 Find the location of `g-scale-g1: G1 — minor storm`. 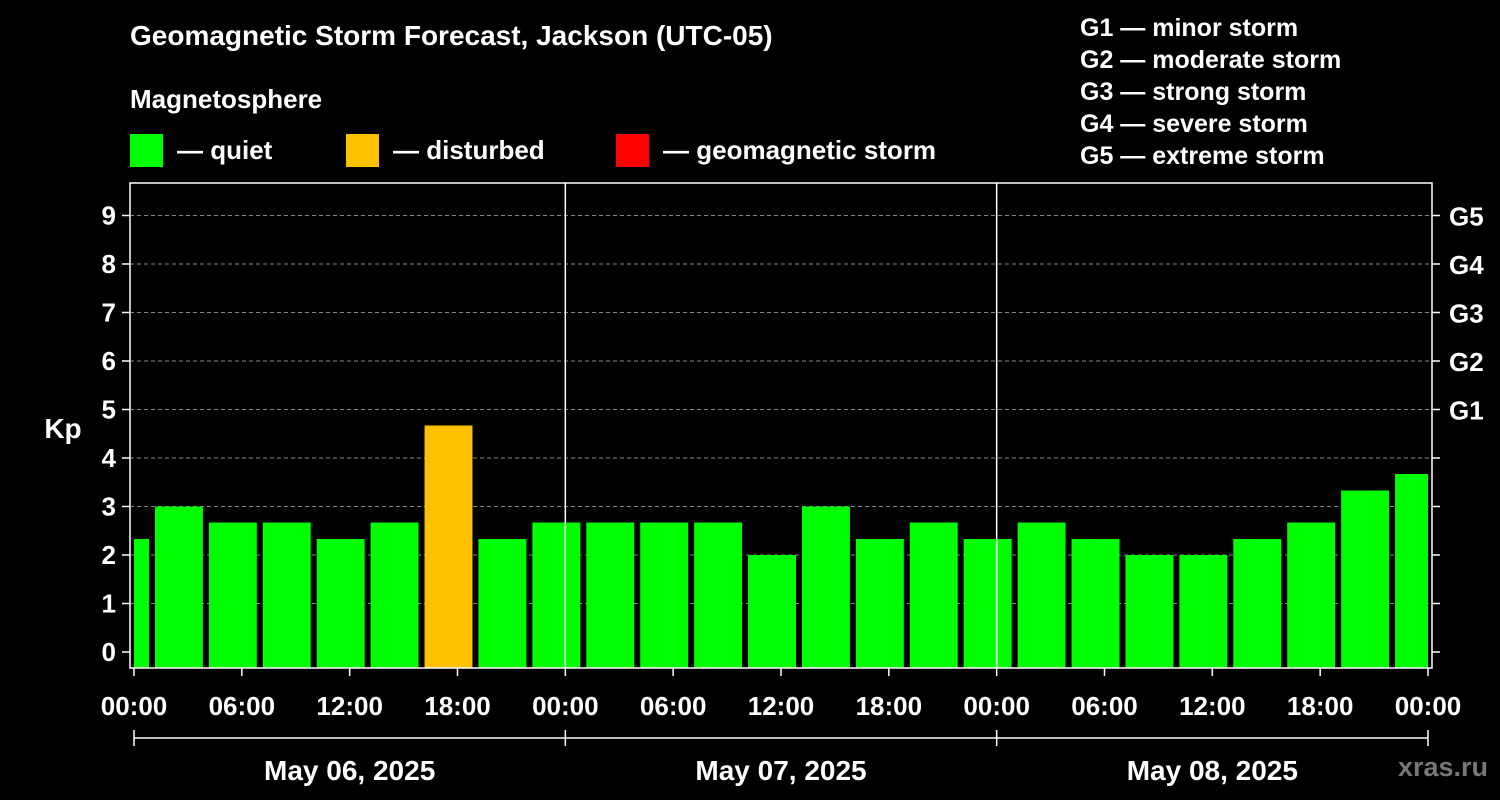

g-scale-g1: G1 — minor storm is located at coordinates (1189, 28).